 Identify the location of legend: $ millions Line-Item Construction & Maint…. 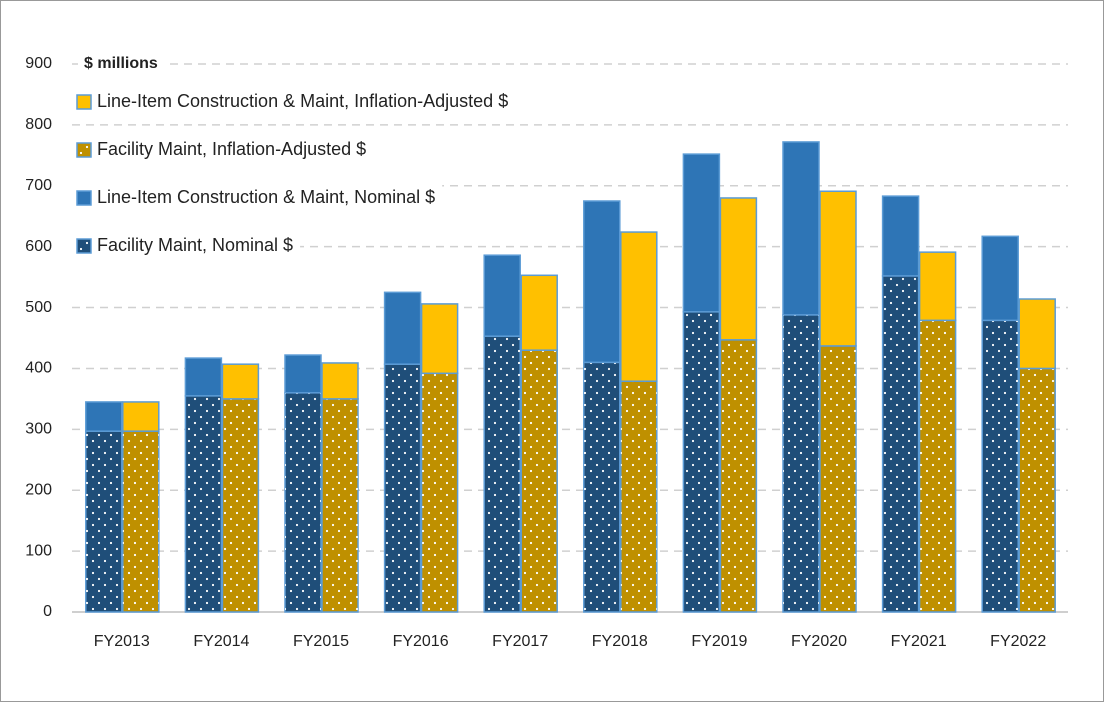
(294, 156).